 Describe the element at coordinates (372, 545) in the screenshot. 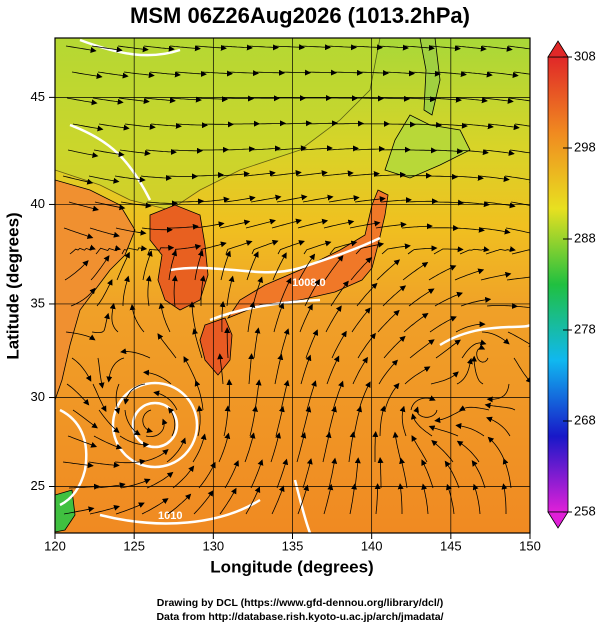

I see `x-tick-label: 140` at that location.